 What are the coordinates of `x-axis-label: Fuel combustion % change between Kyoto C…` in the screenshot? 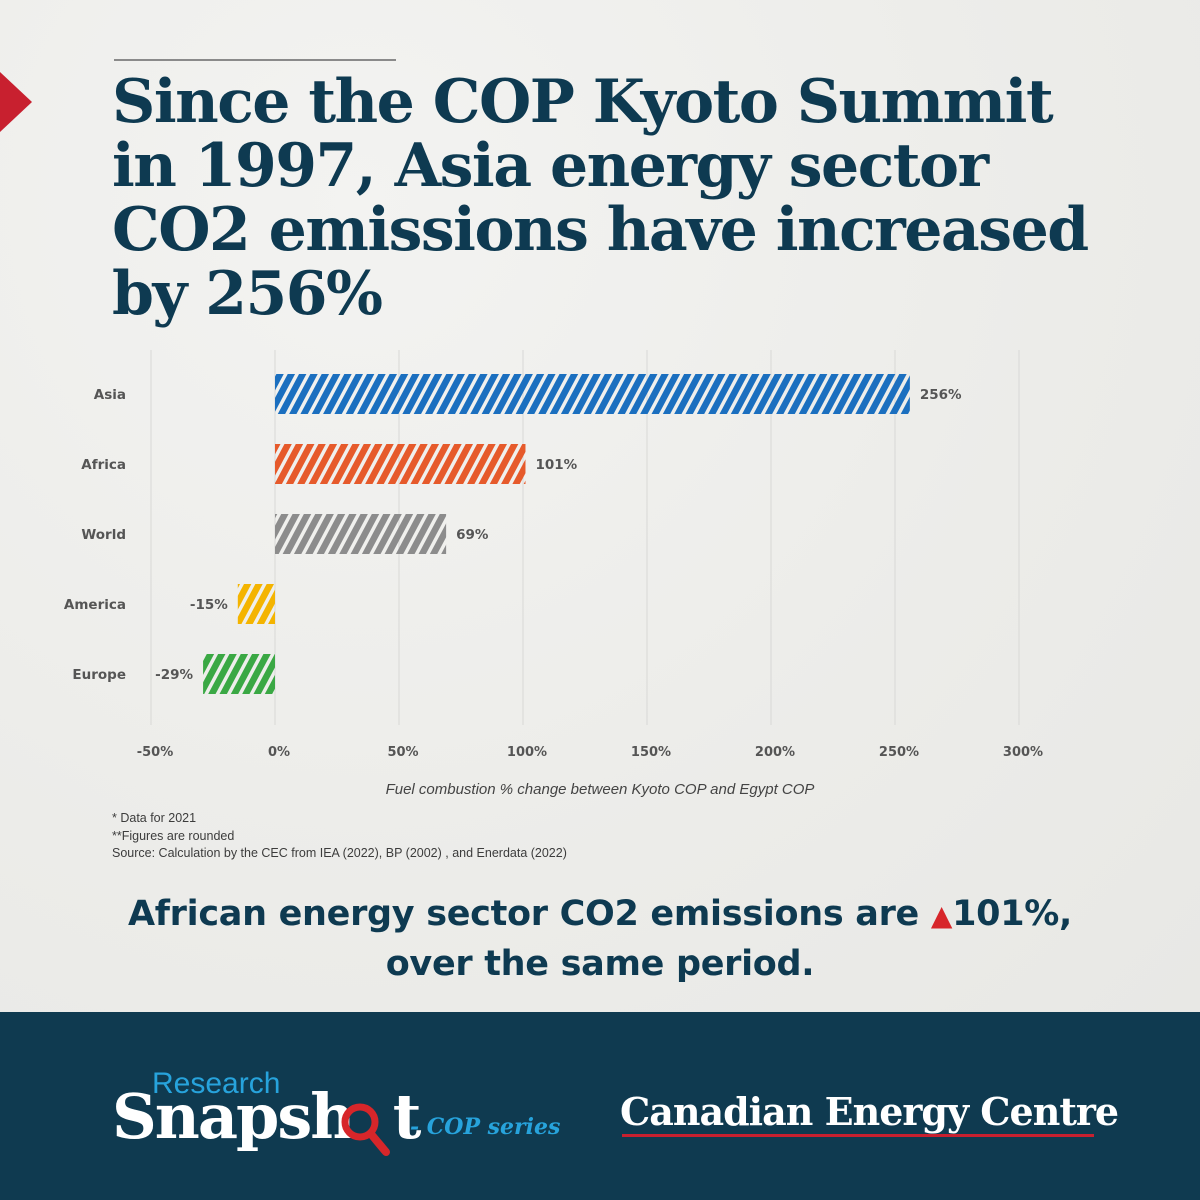 It's located at (600, 789).